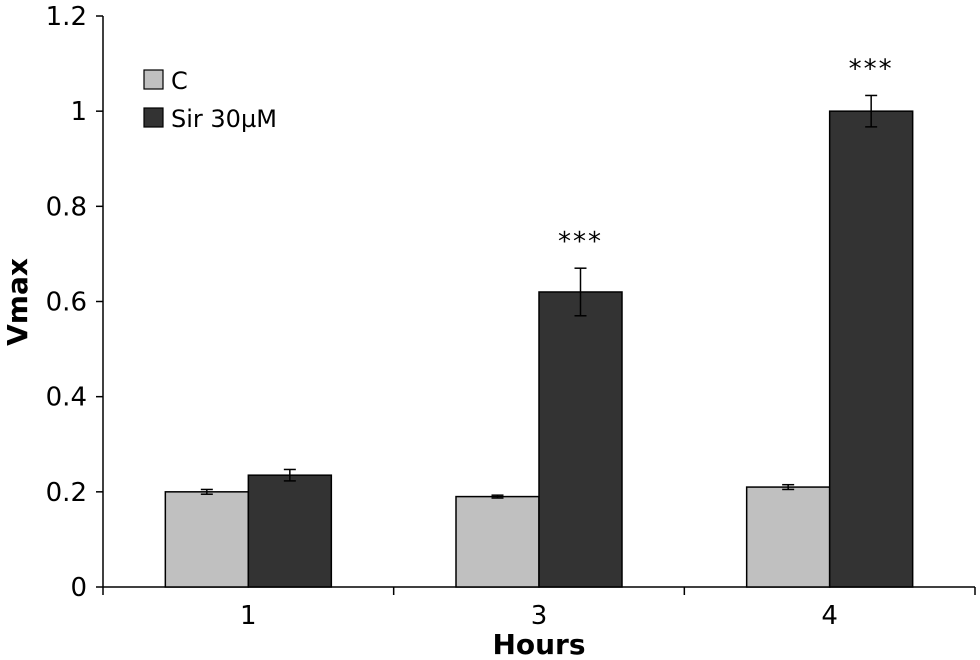  Describe the element at coordinates (66, 398) in the screenshot. I see `y-tick-label: 0.4` at that location.